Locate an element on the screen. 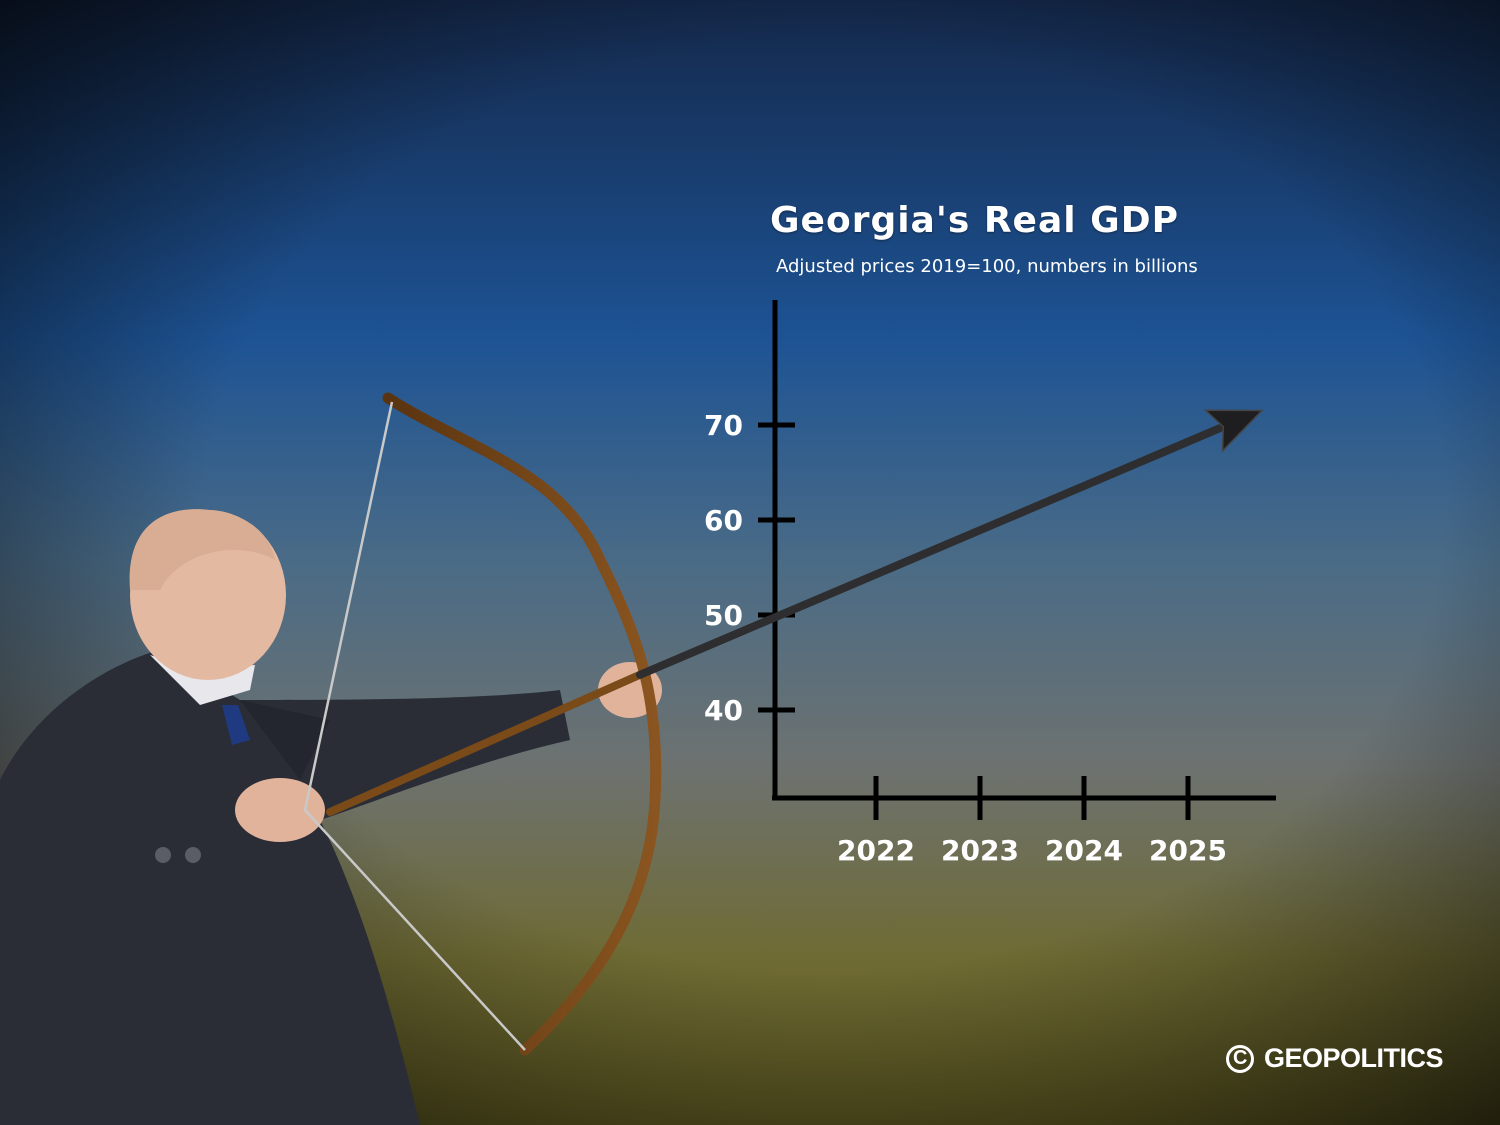 The image size is (1500, 1125). copyright-icon: C is located at coordinates (1240, 1058).